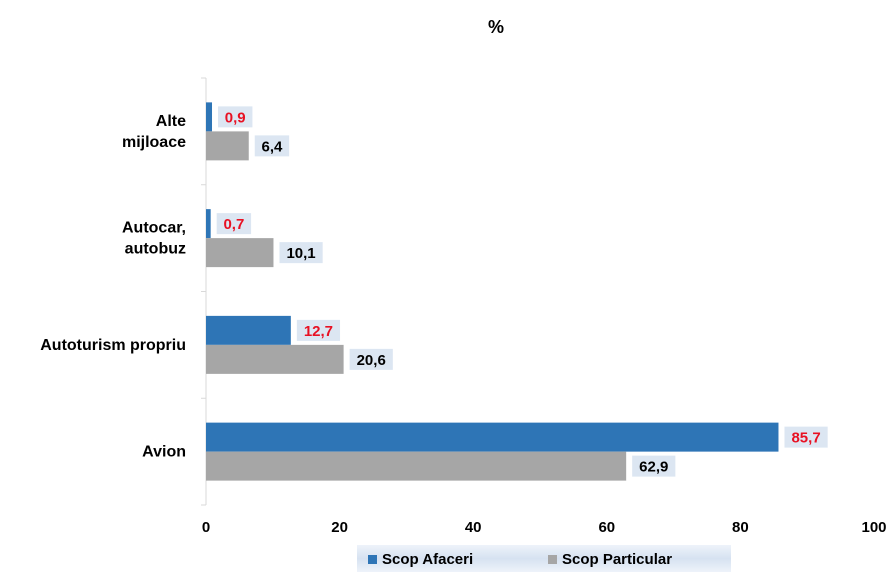 The height and width of the screenshot is (572, 895). I want to click on category-label: Autocar,, so click(154, 228).